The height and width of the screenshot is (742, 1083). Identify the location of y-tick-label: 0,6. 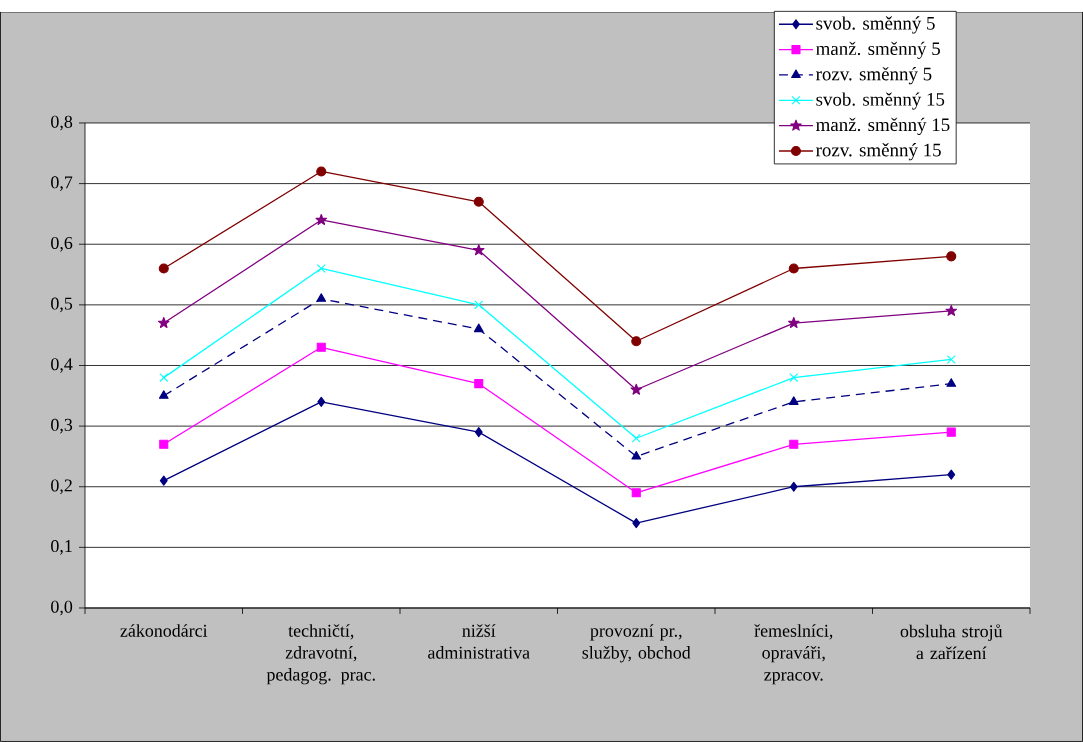
(62, 244).